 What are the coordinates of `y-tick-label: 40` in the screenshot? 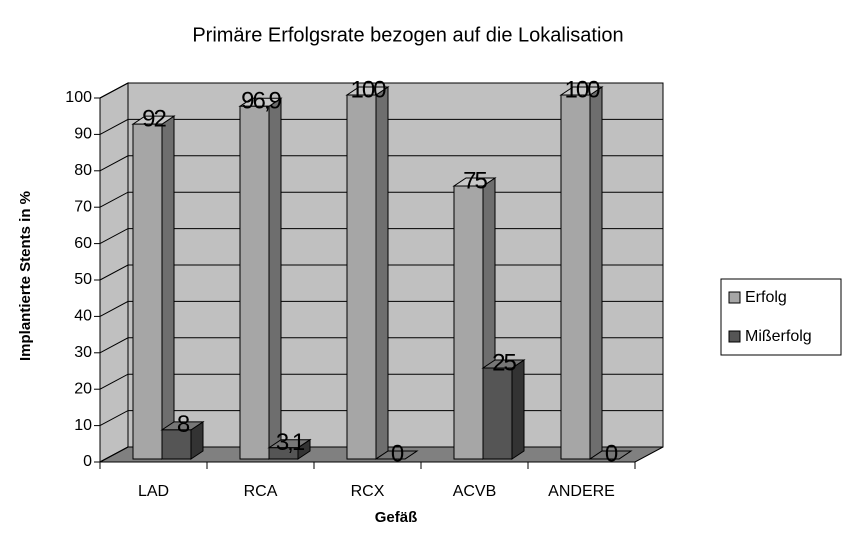 It's located at (83, 316).